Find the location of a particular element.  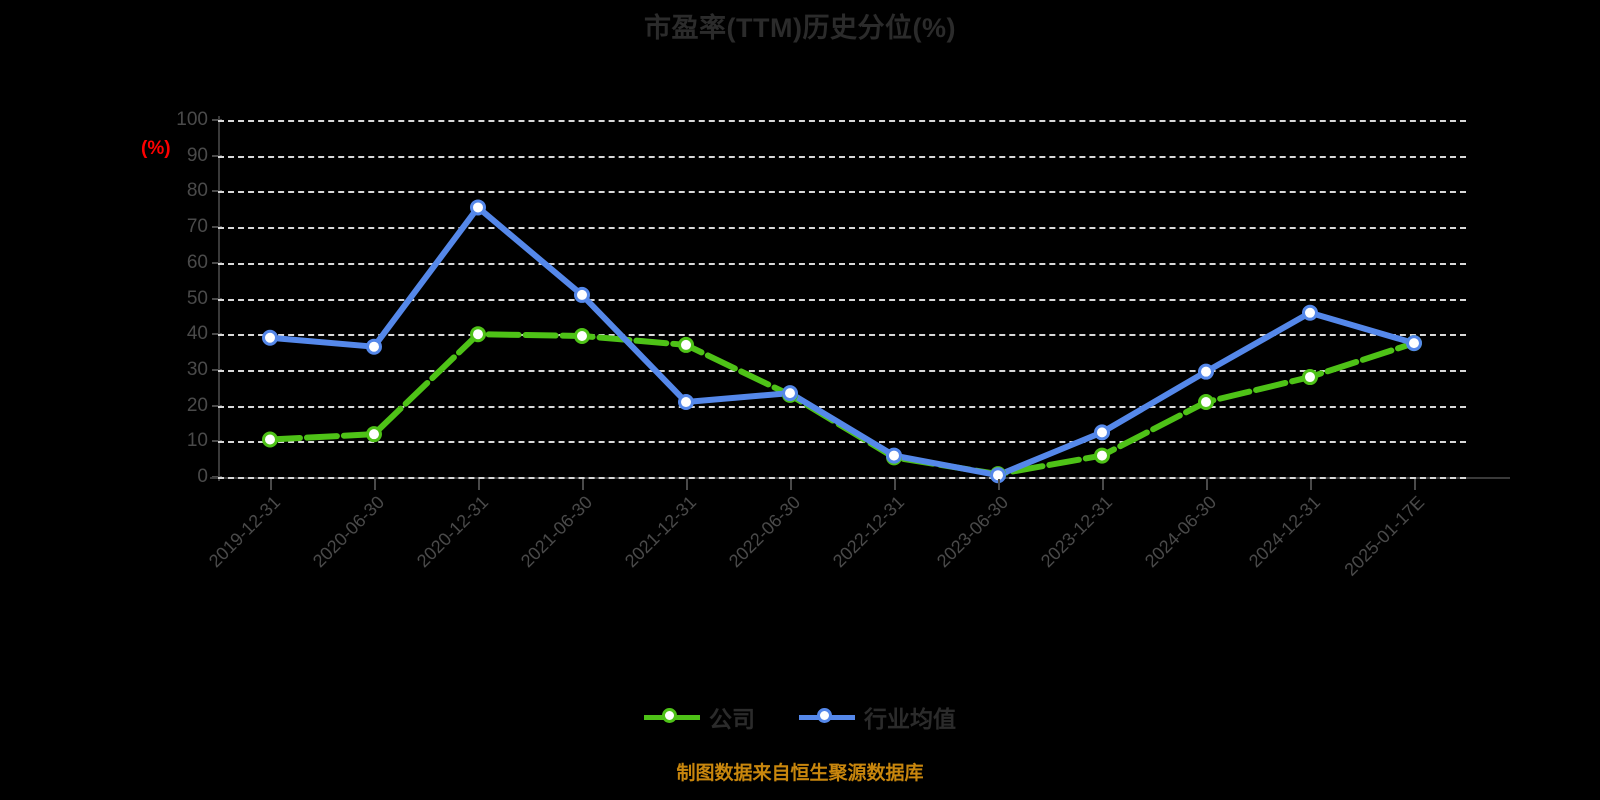

y-axis-tick-label: 10 is located at coordinates (197, 441).